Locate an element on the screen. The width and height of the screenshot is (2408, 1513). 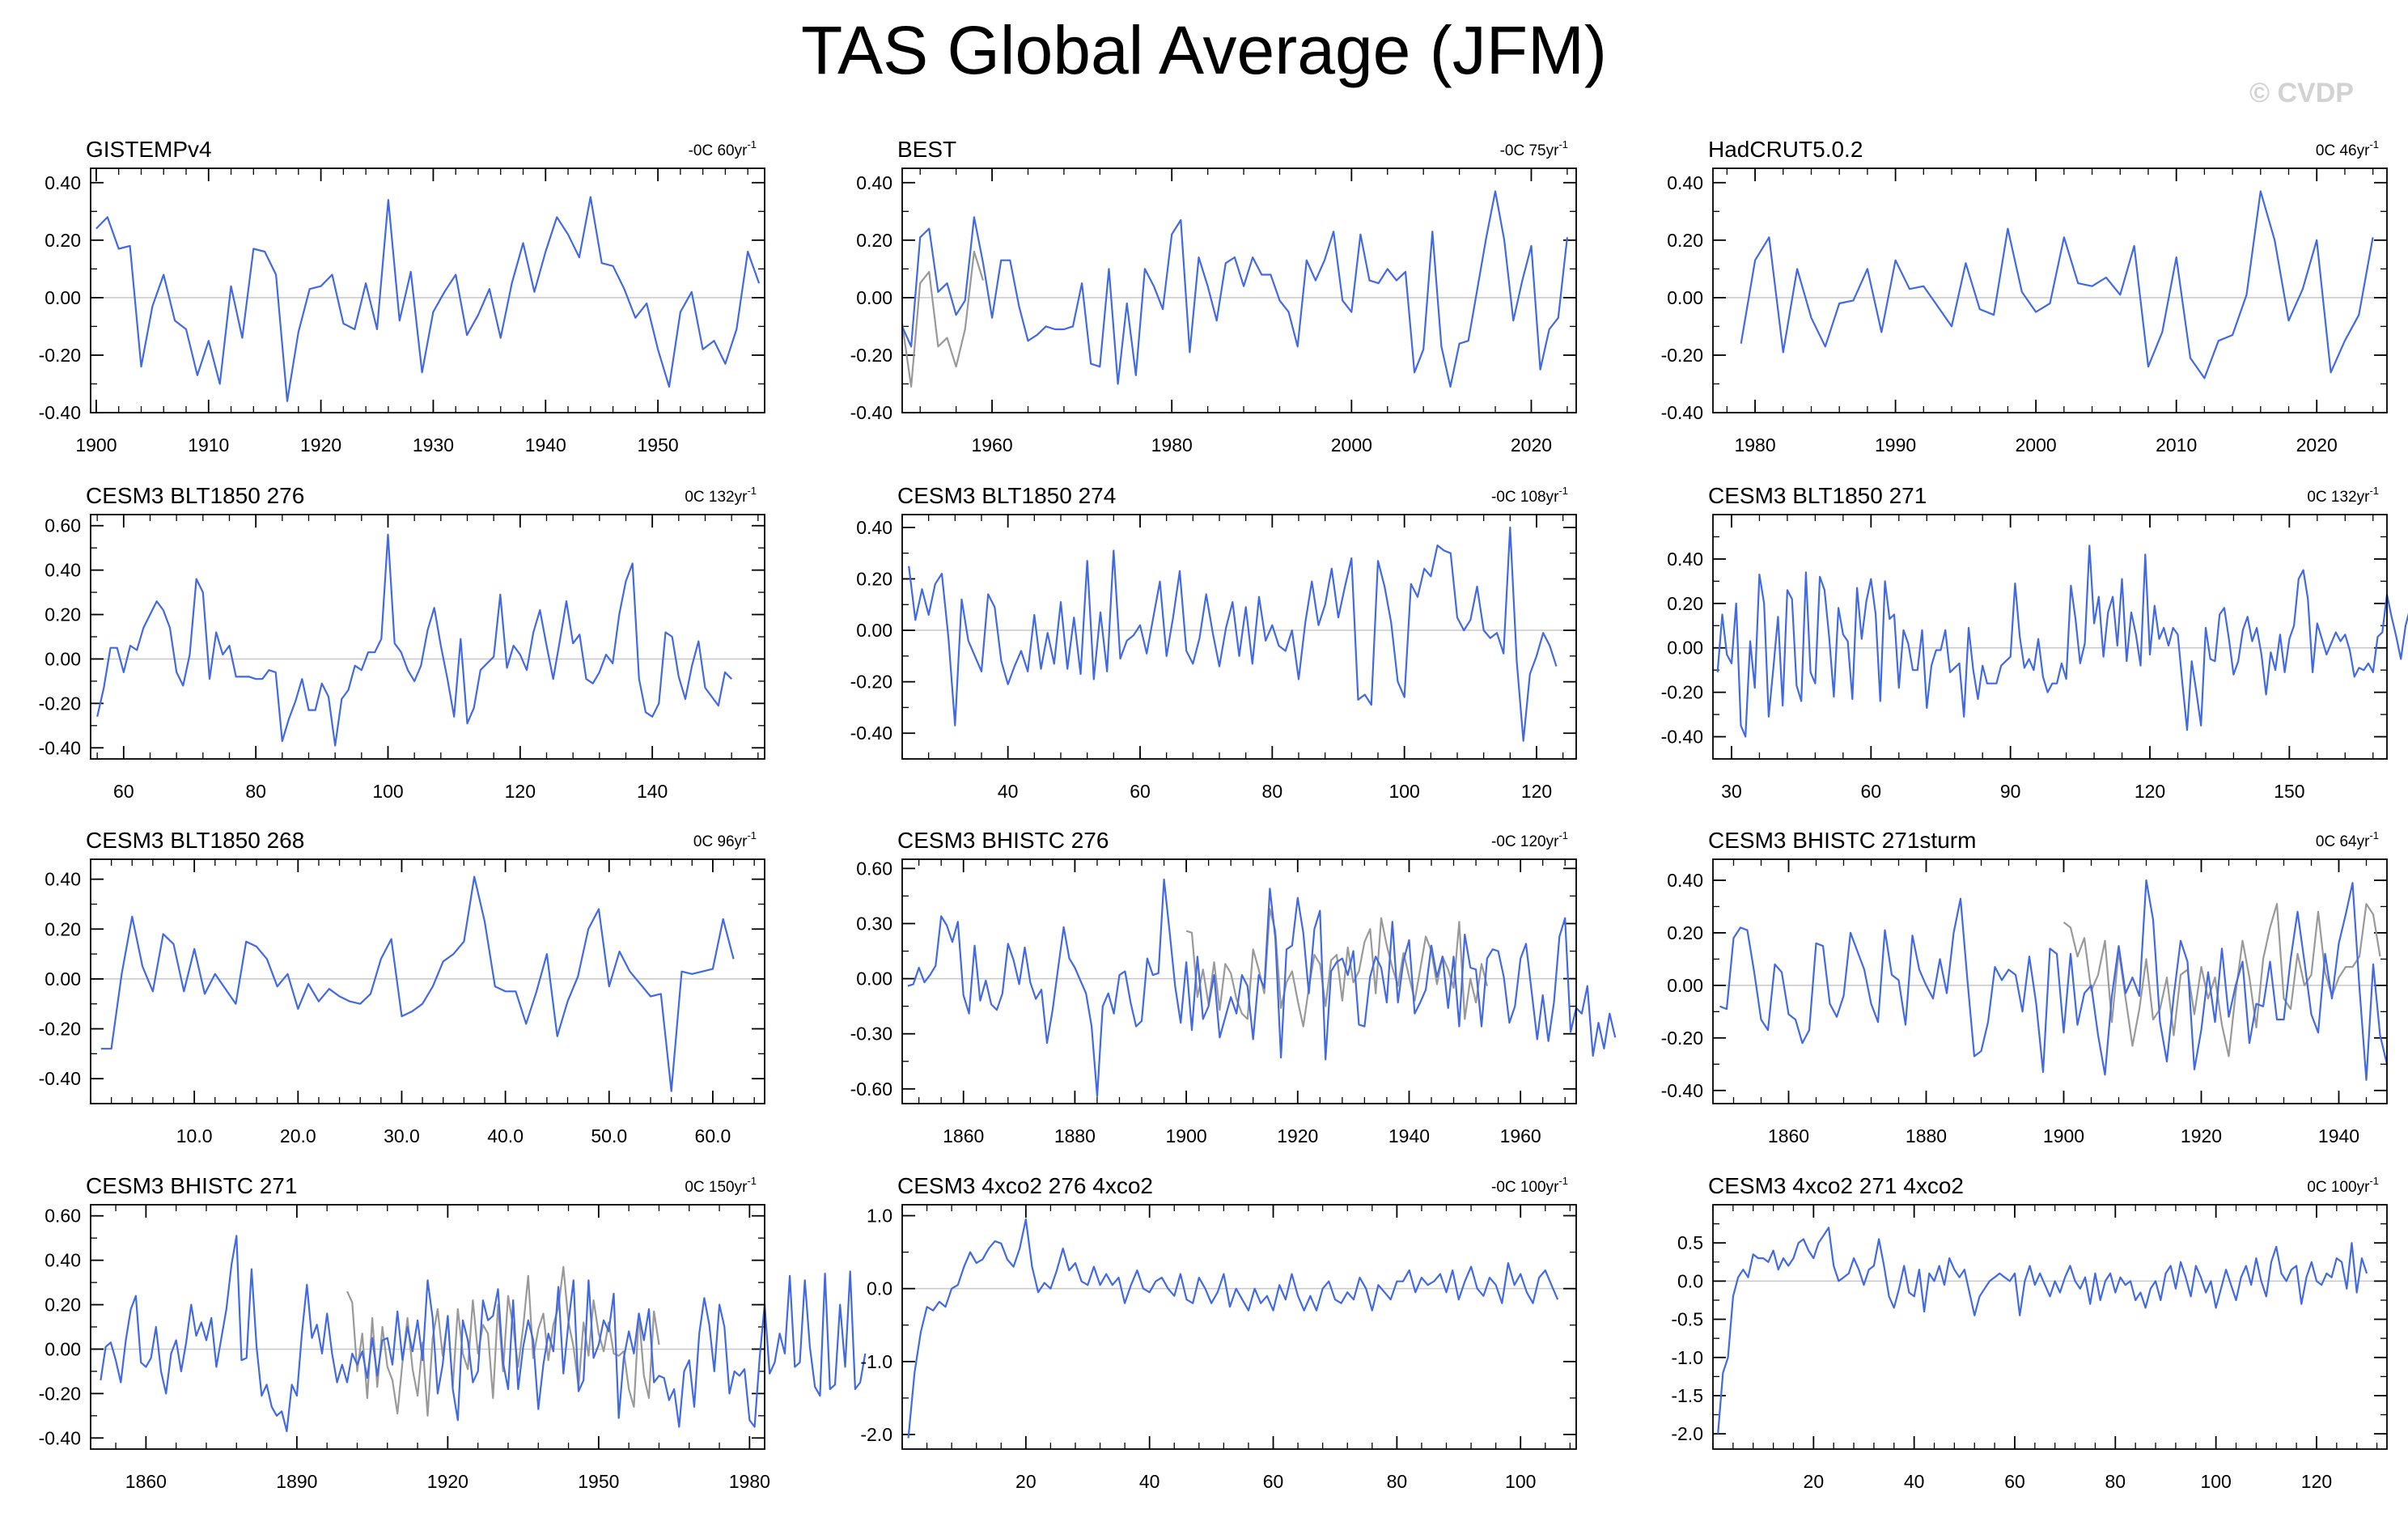
panel-title: CESM3 BHISTC 276 is located at coordinates (1003, 840).